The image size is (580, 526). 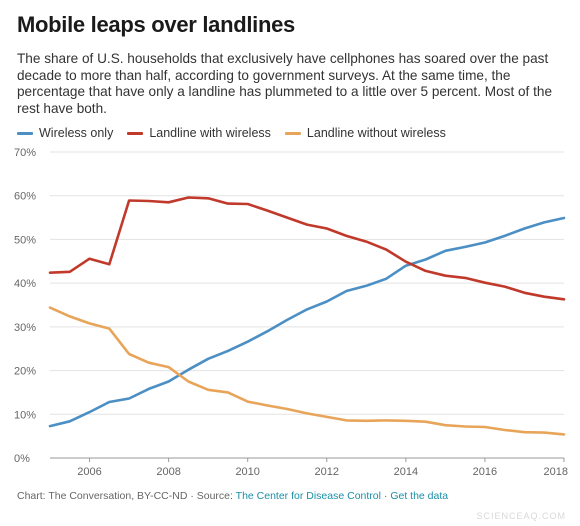 I want to click on y-tick-label-70: 70%, so click(x=25, y=153).